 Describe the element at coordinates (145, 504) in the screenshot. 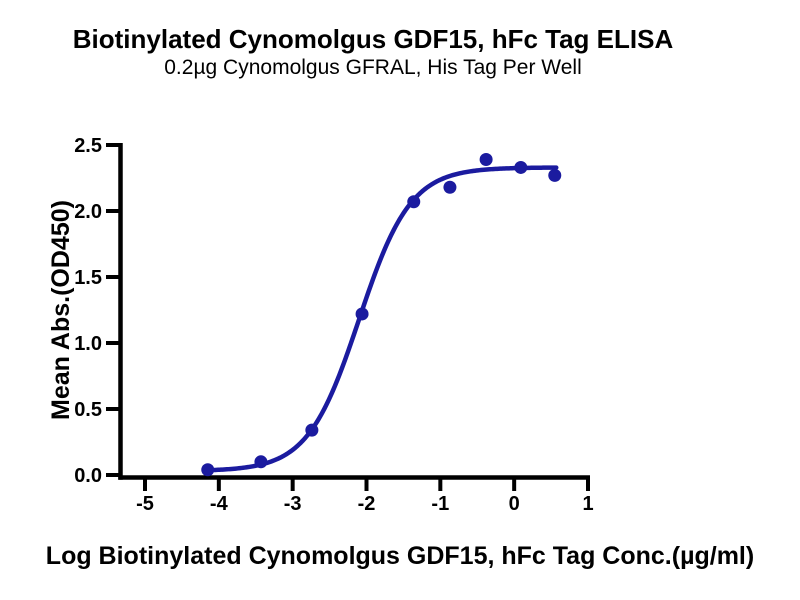

I see `x-tick-label: -5` at that location.